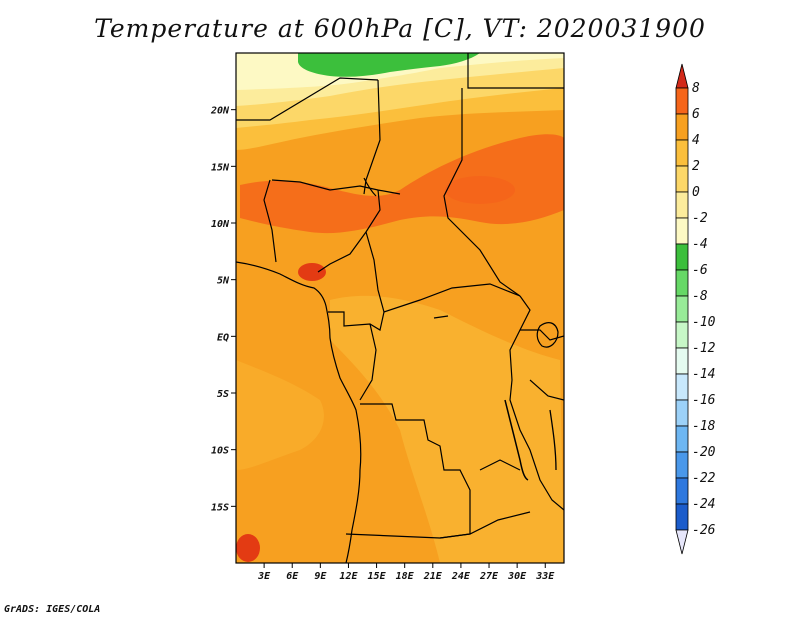  I want to click on colorbar-label: -20, so click(704, 452).